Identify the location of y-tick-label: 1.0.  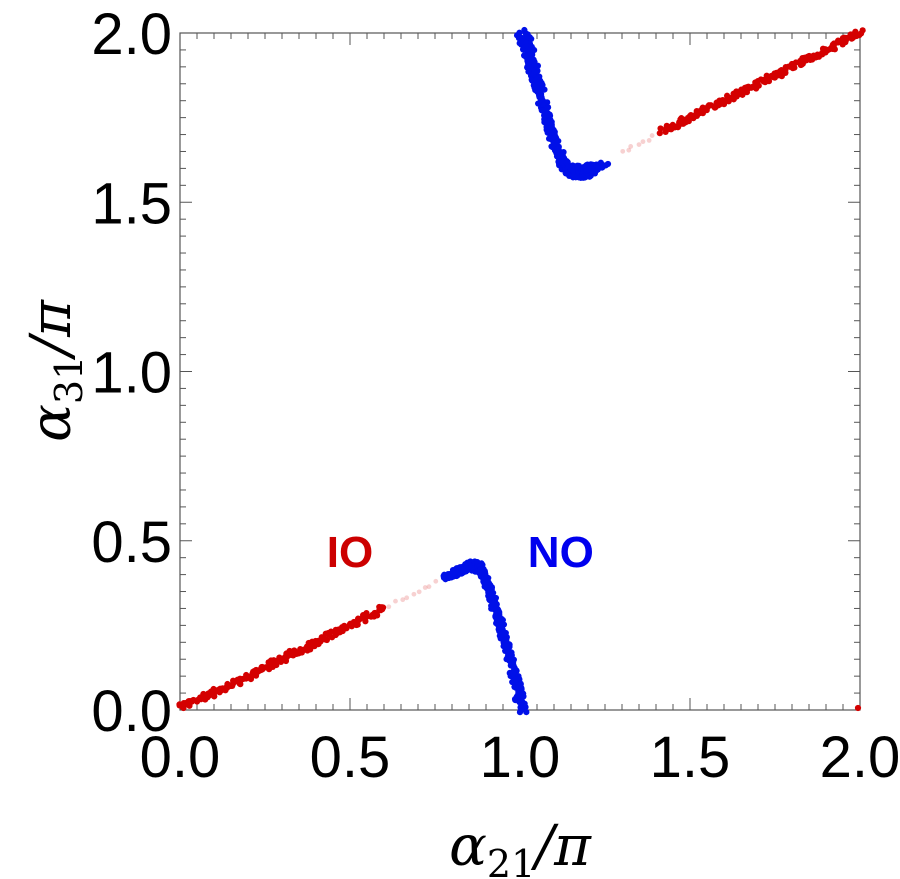
(131, 373).